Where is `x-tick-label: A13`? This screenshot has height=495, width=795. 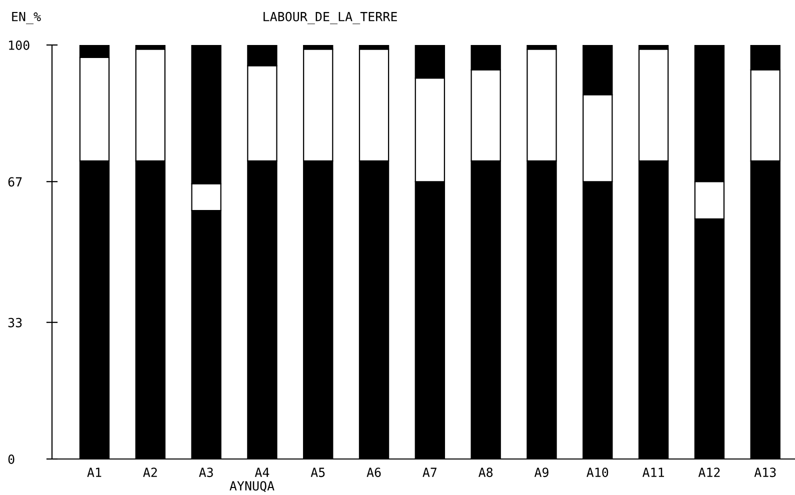 x-tick-label: A13 is located at coordinates (765, 473).